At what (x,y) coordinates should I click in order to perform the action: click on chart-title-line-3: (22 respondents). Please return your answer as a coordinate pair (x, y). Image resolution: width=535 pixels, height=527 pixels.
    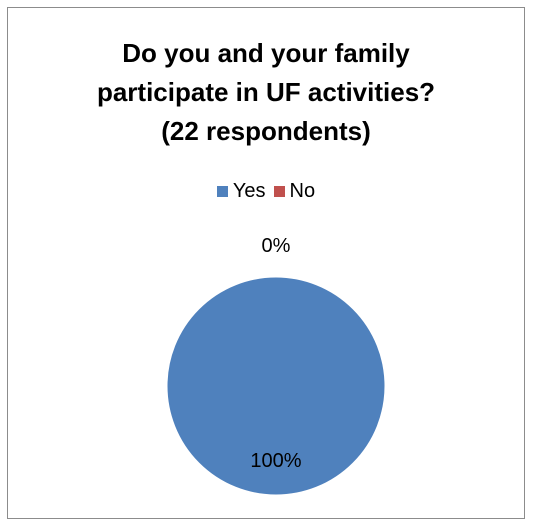
    Looking at the image, I should click on (266, 131).